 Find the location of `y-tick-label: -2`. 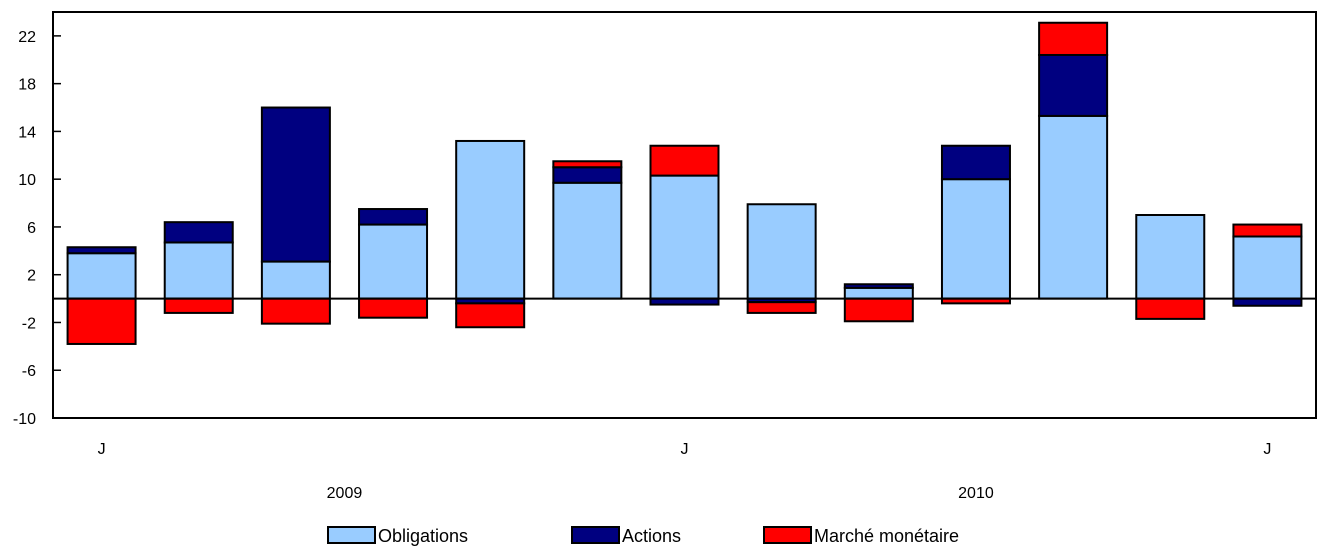

y-tick-label: -2 is located at coordinates (29, 323).